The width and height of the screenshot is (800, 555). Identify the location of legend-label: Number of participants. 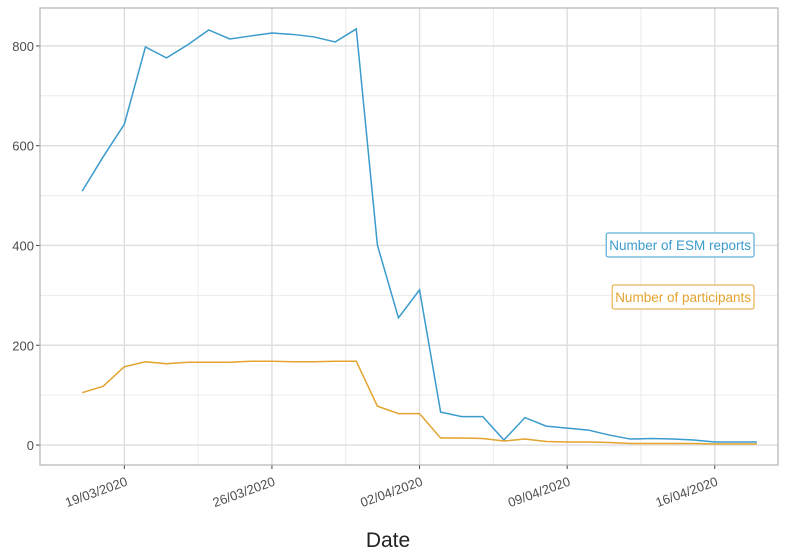
(683, 297).